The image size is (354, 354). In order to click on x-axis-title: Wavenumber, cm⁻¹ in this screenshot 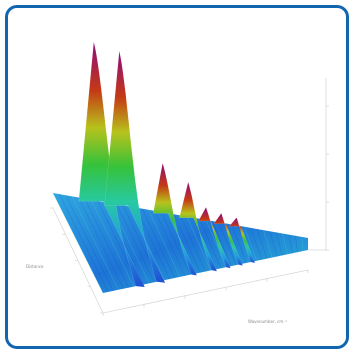, I will do `click(267, 321)`.